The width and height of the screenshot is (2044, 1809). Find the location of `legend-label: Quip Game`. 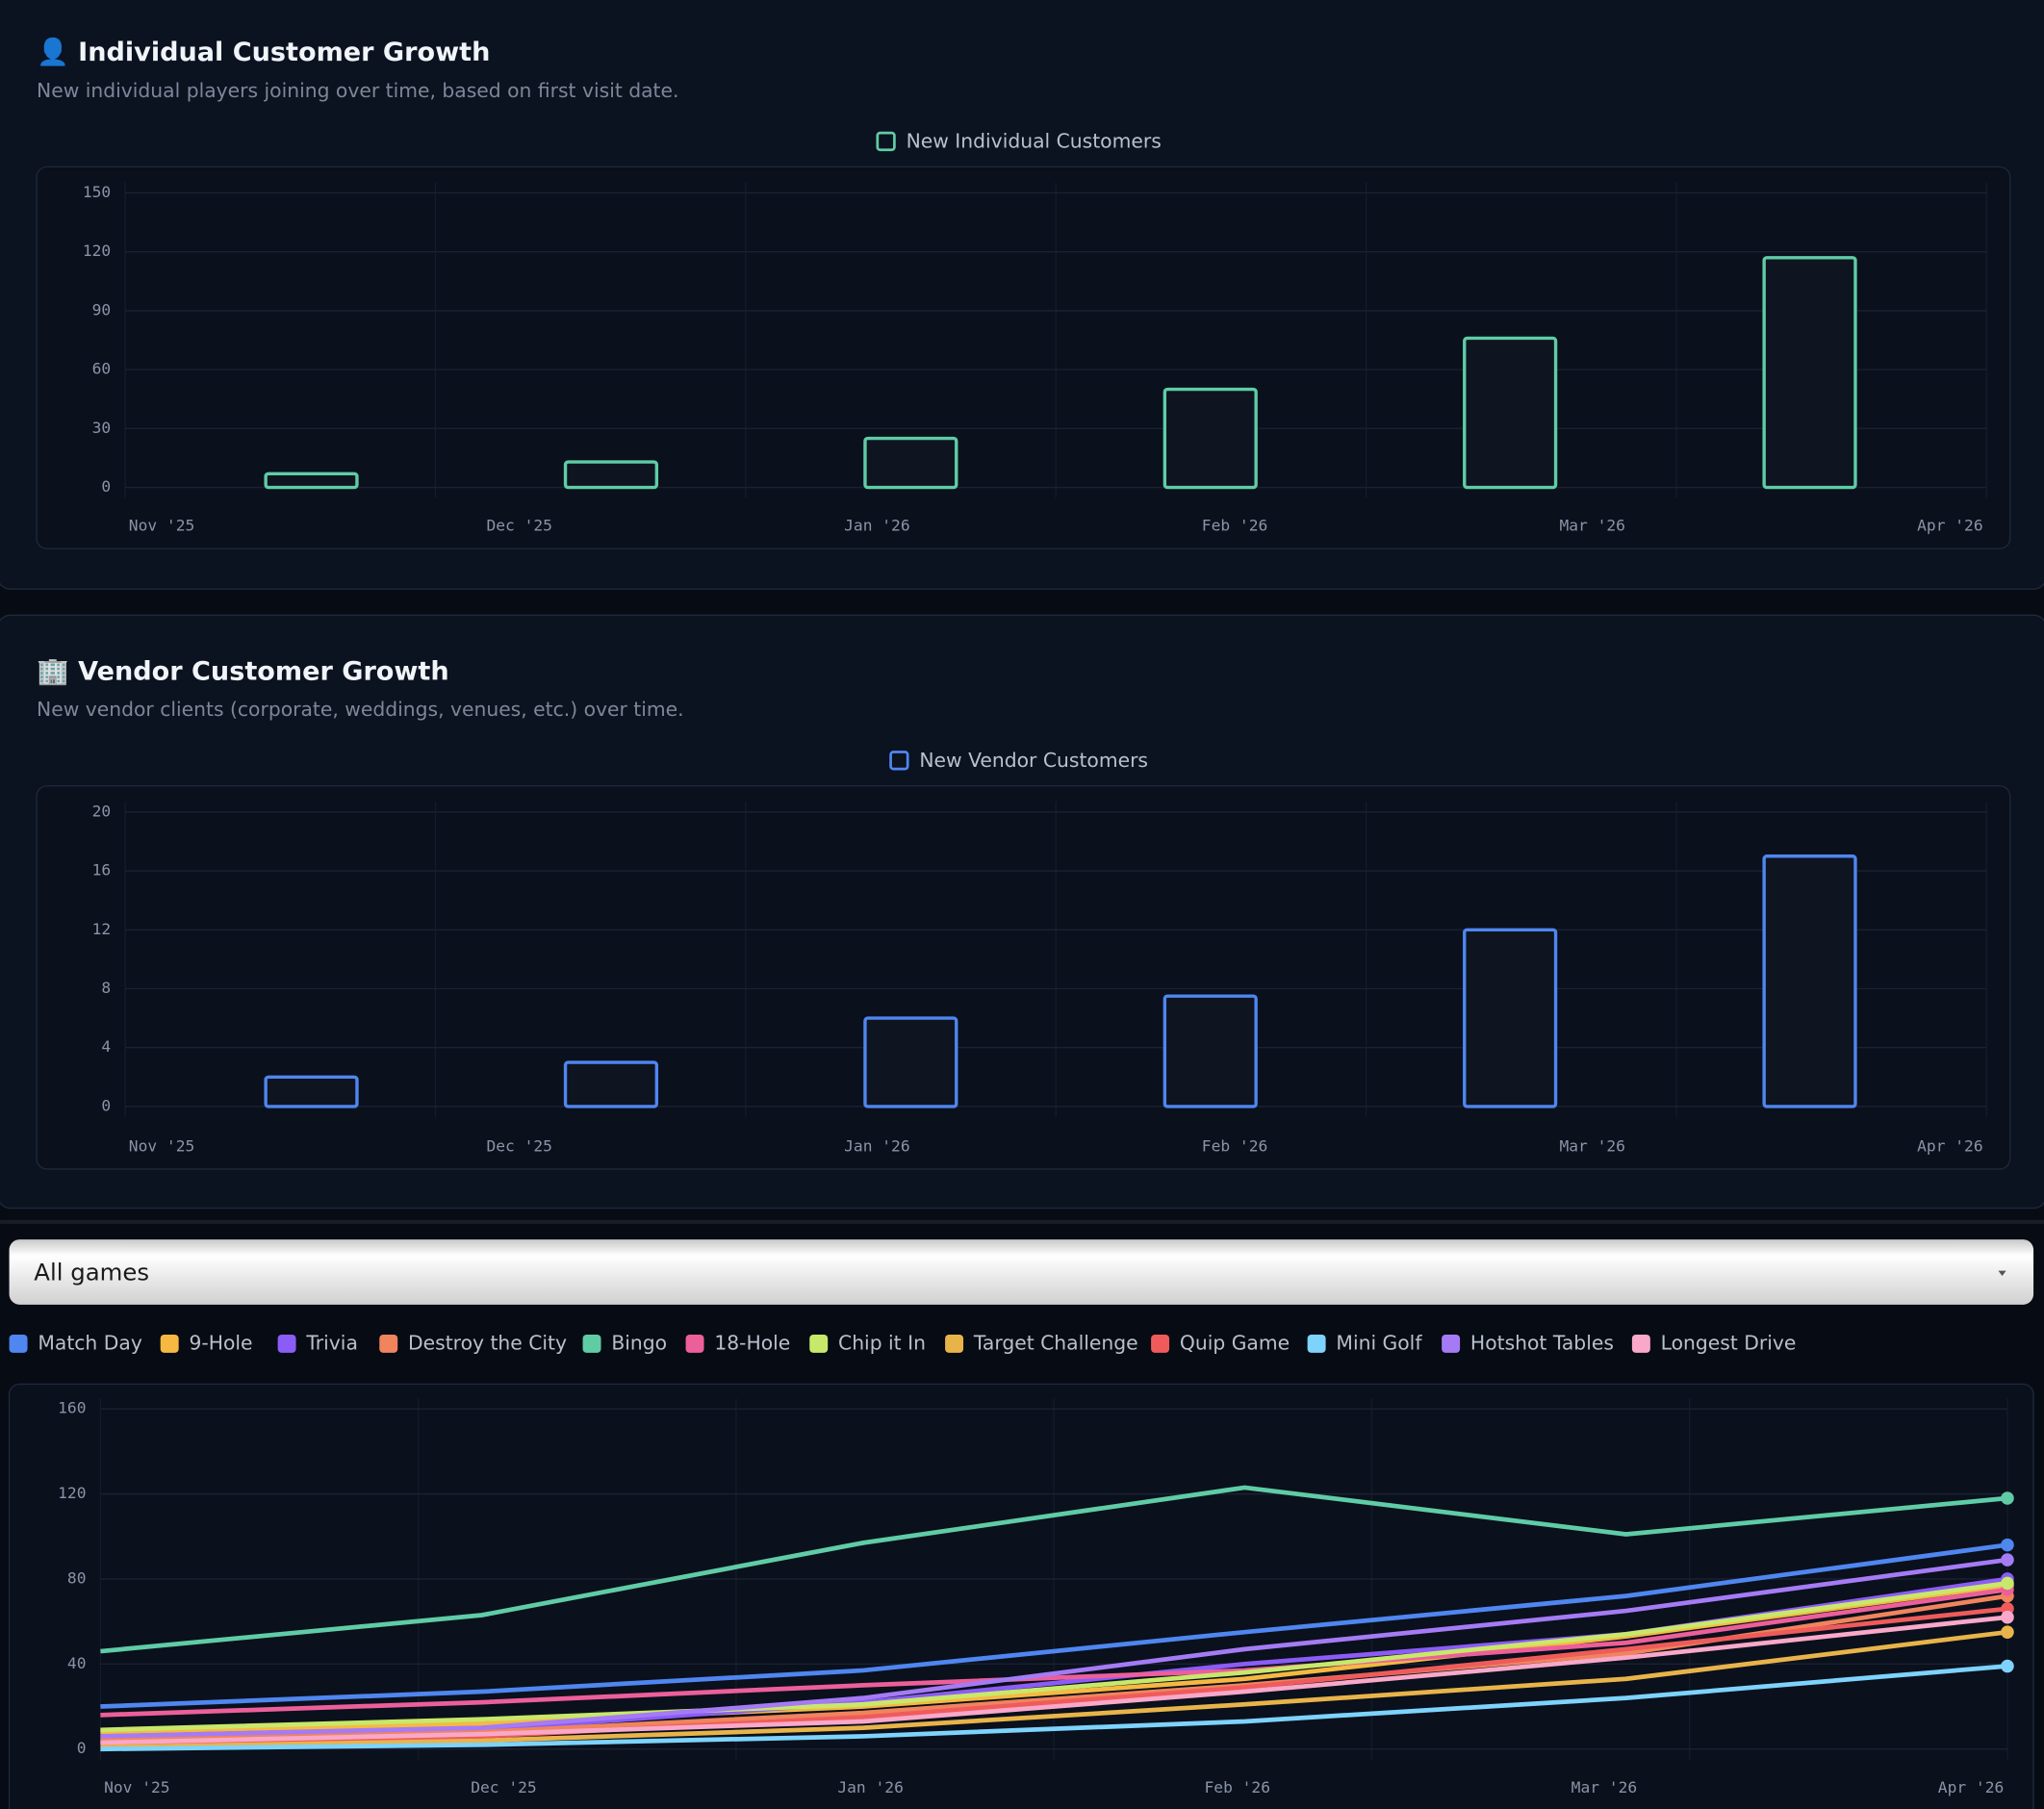

legend-label: Quip Game is located at coordinates (1235, 1342).